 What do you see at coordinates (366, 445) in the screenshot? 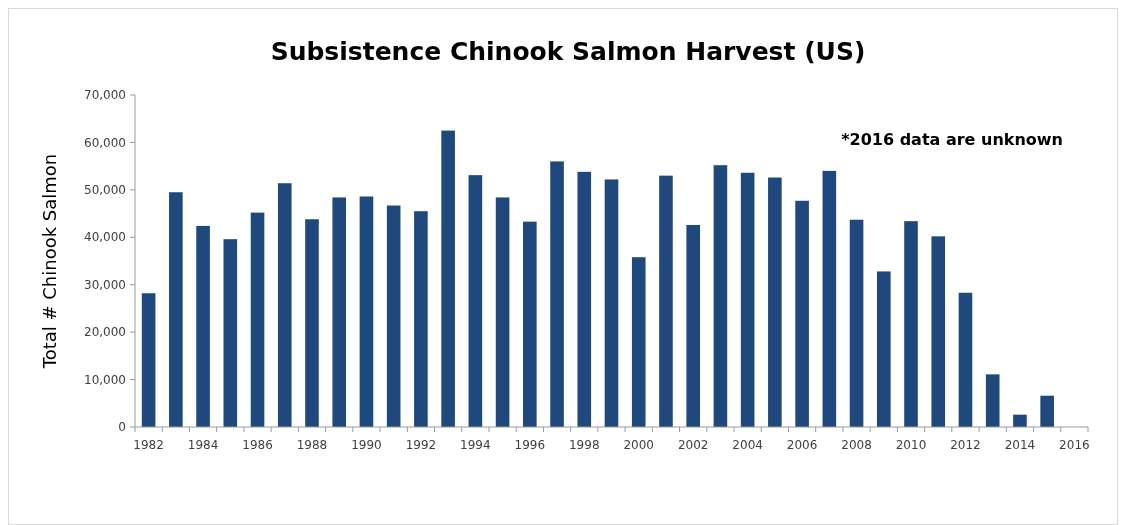
I see `x-tick-label: 1990` at bounding box center [366, 445].